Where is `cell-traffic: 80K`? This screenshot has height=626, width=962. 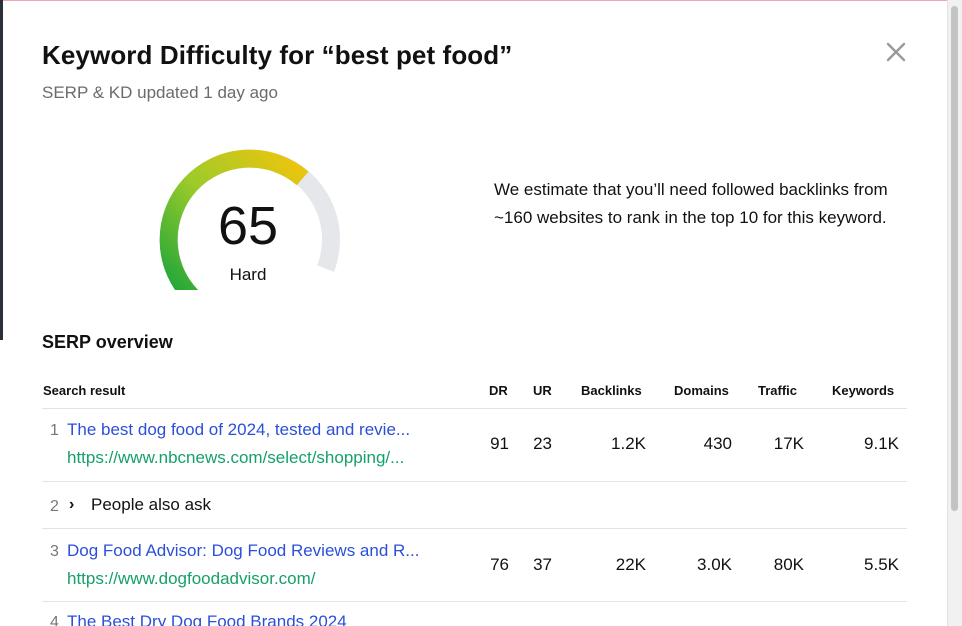 cell-traffic: 80K is located at coordinates (788, 564).